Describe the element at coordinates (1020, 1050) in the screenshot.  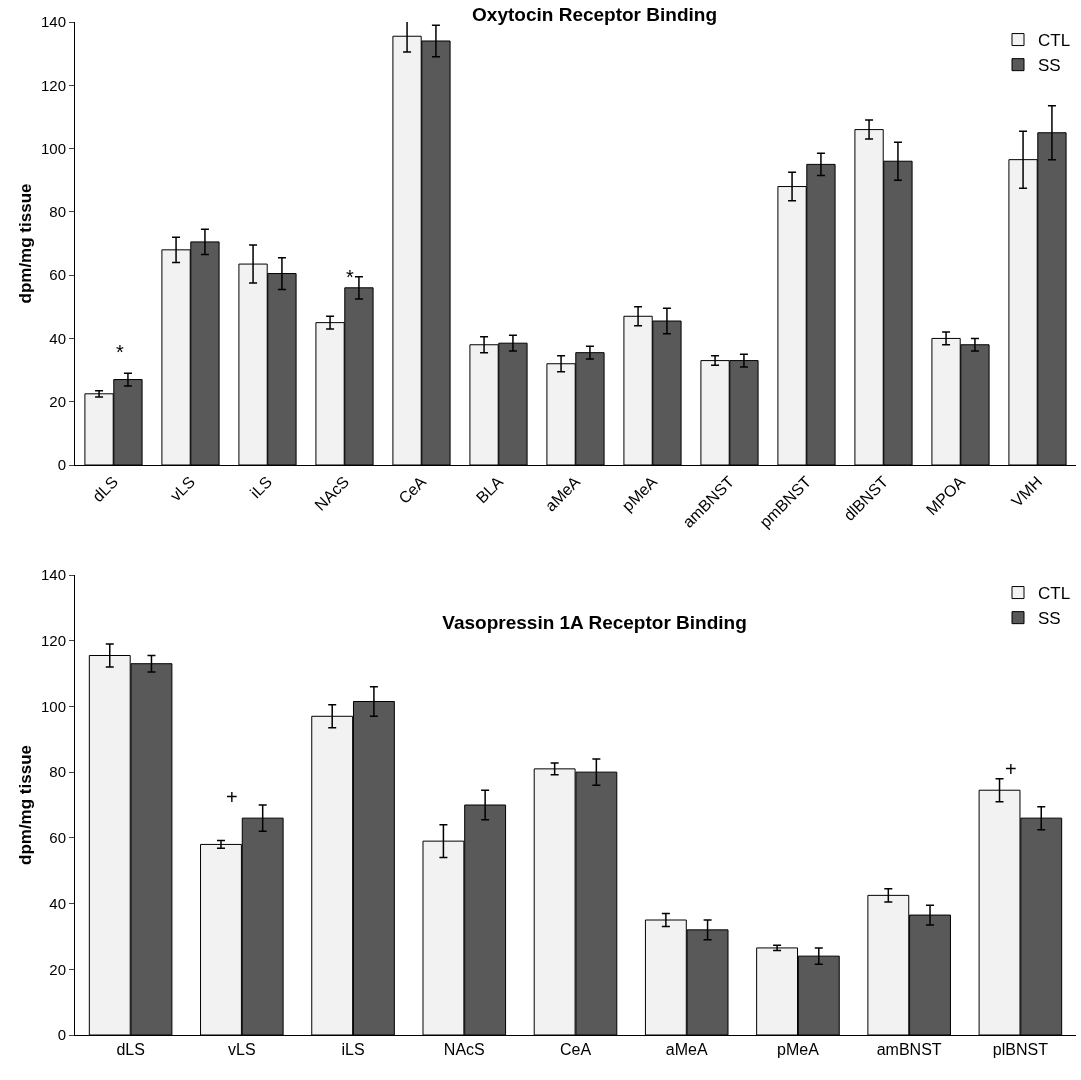
I see `x-tick-label: plBNST` at that location.